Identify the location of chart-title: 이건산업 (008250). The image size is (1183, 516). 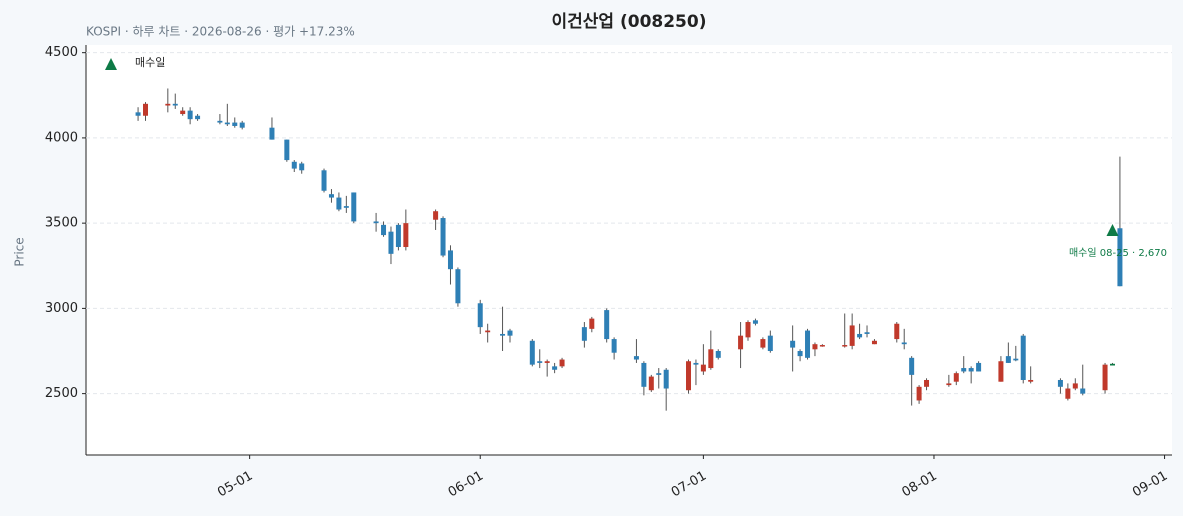
(629, 22).